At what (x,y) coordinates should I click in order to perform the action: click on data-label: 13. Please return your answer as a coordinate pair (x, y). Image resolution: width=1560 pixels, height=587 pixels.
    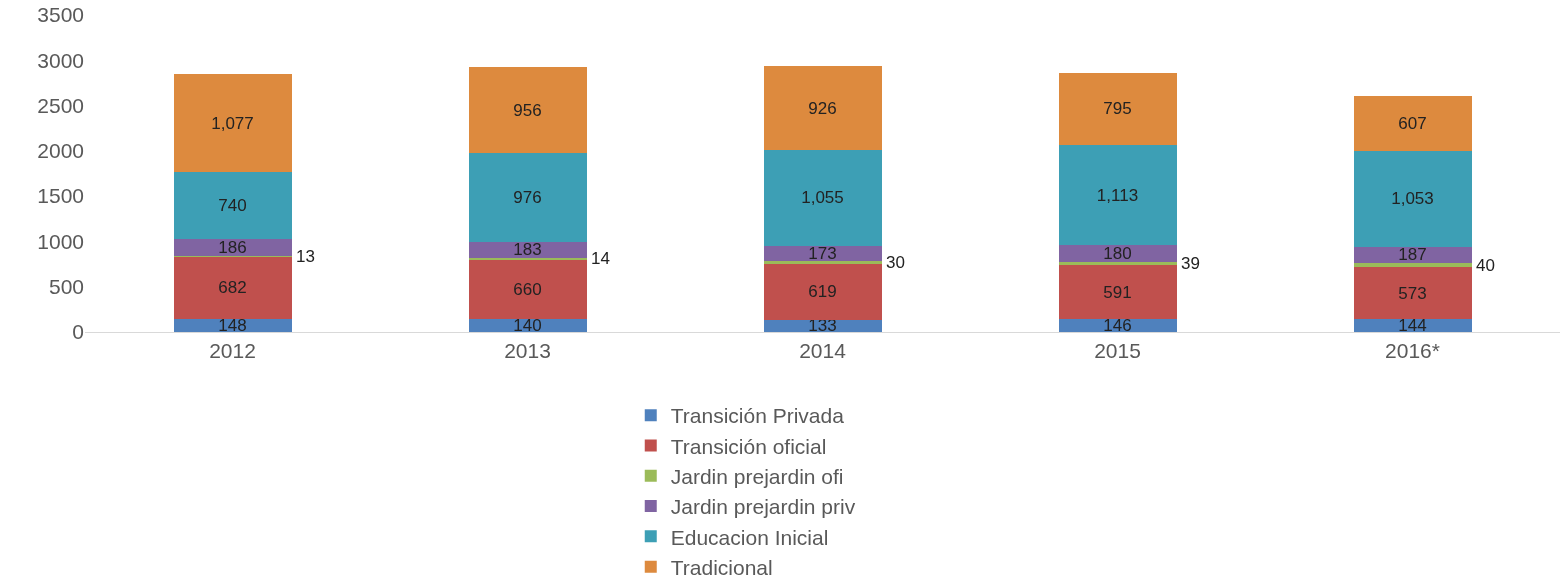
    Looking at the image, I should click on (305, 256).